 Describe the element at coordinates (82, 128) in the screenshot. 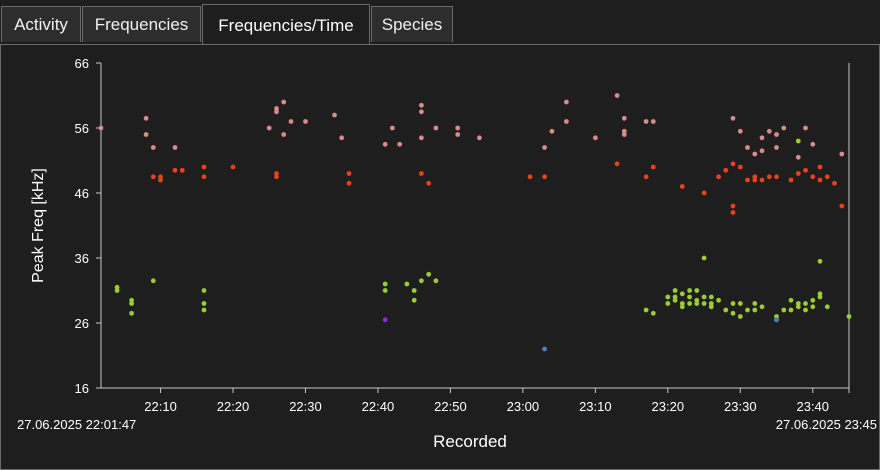

I see `y-tick-label: 56` at that location.